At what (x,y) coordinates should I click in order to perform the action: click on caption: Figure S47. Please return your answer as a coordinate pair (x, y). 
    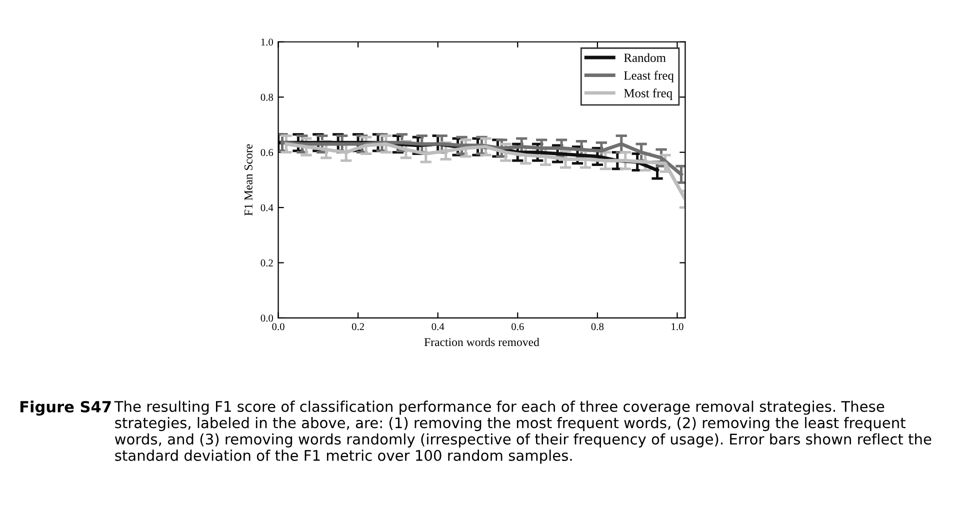
    Looking at the image, I should click on (65, 408).